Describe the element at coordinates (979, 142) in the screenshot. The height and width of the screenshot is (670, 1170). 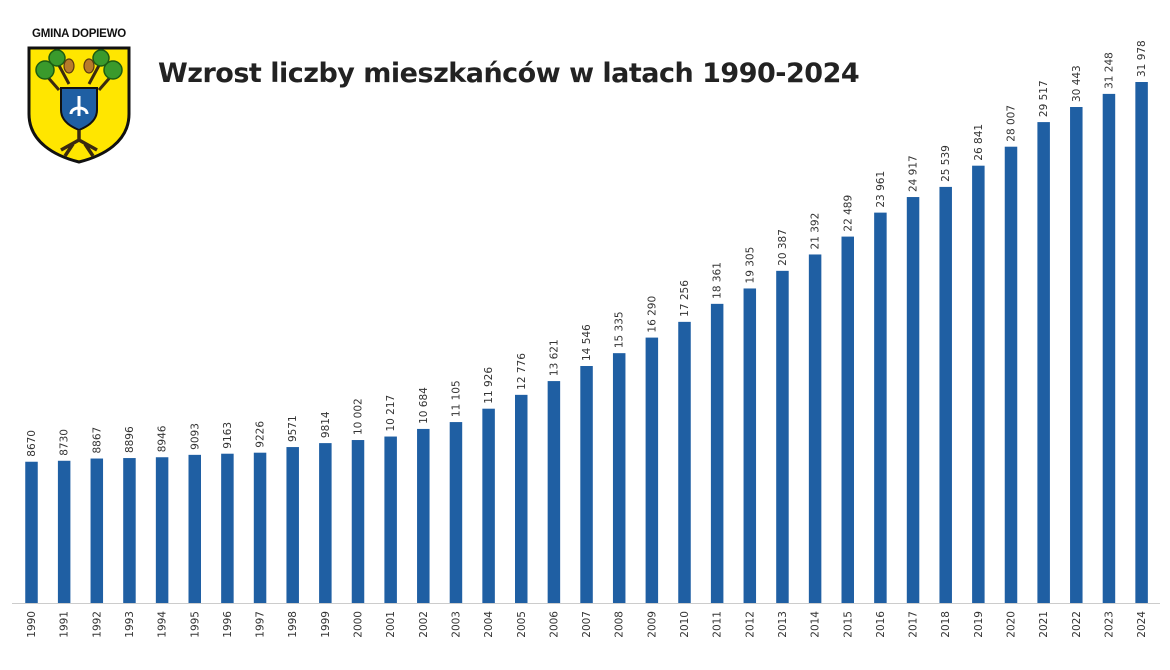
I see `value-label-2019: 26 841` at that location.